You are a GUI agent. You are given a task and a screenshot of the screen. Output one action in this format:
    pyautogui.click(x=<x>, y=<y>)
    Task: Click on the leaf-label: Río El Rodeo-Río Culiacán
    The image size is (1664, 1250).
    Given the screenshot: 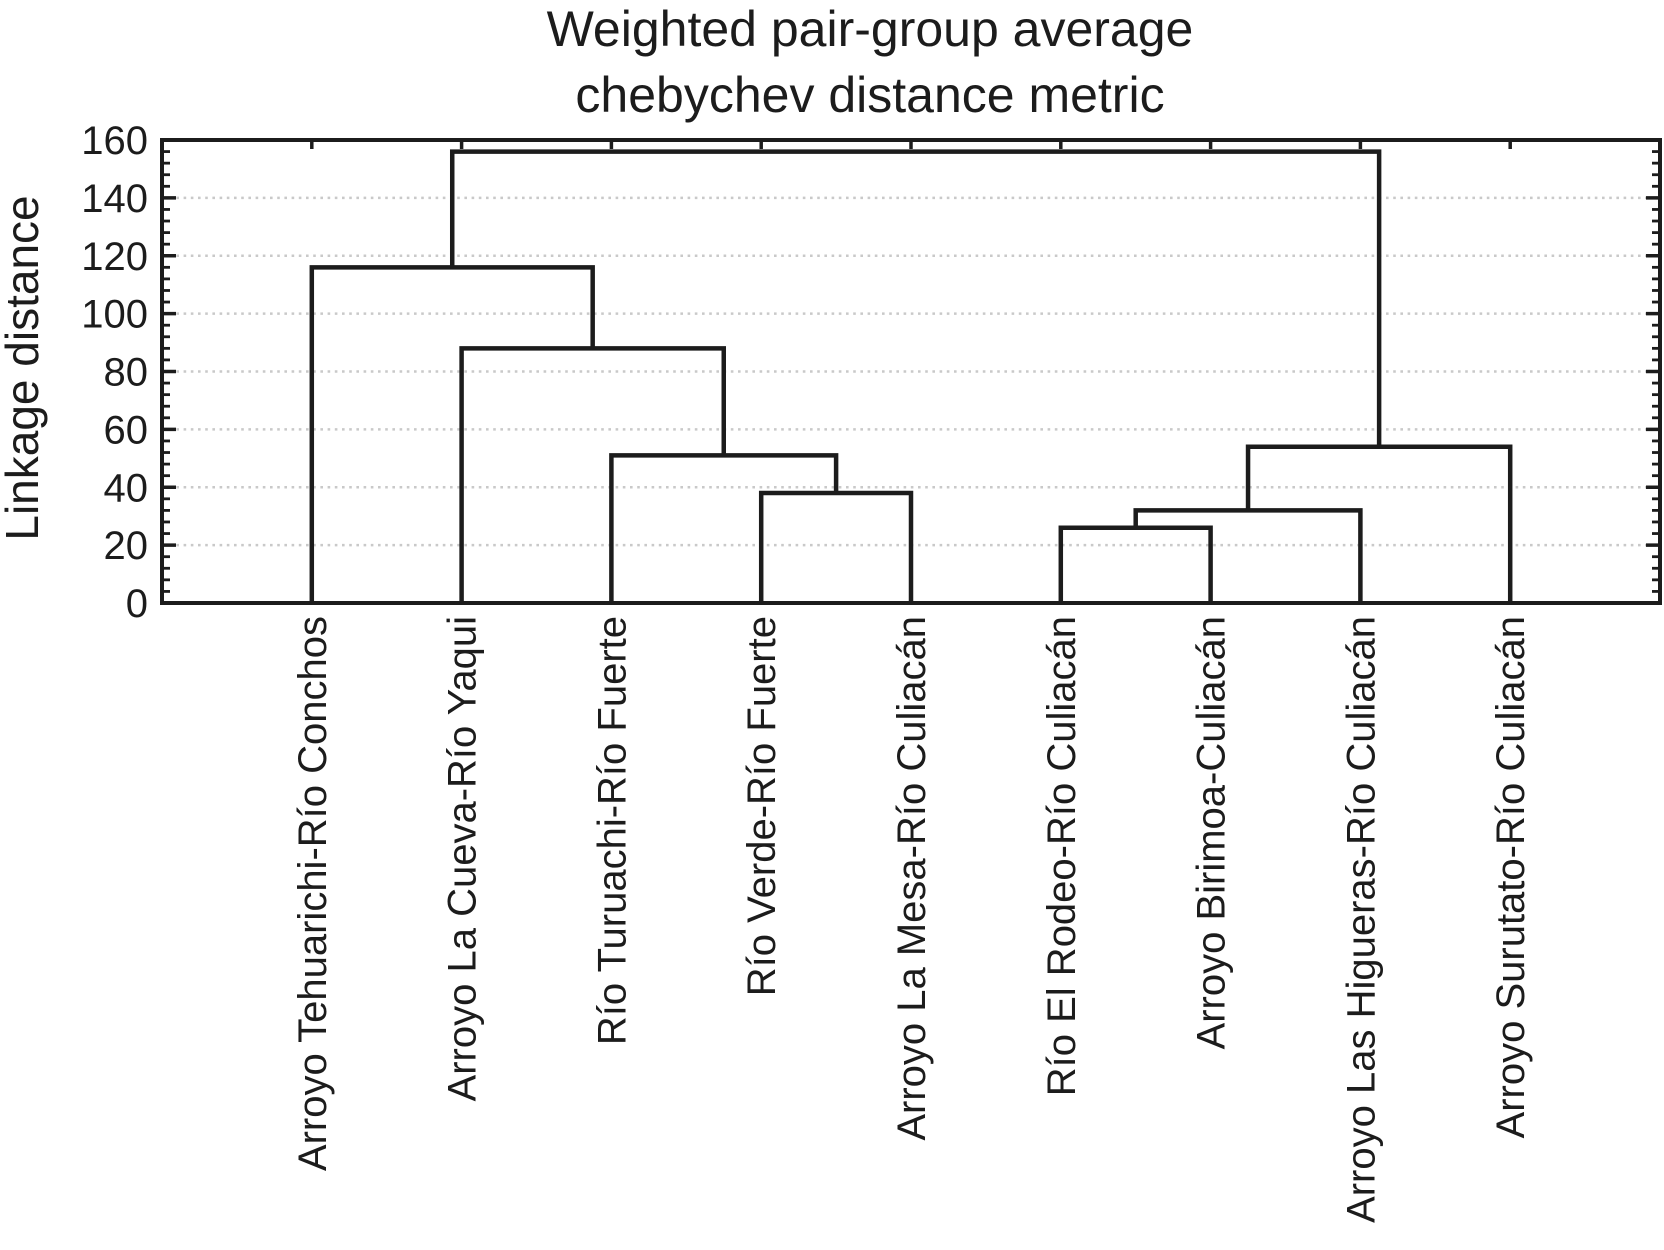 What is the action you would take?
    pyautogui.click(x=1062, y=856)
    